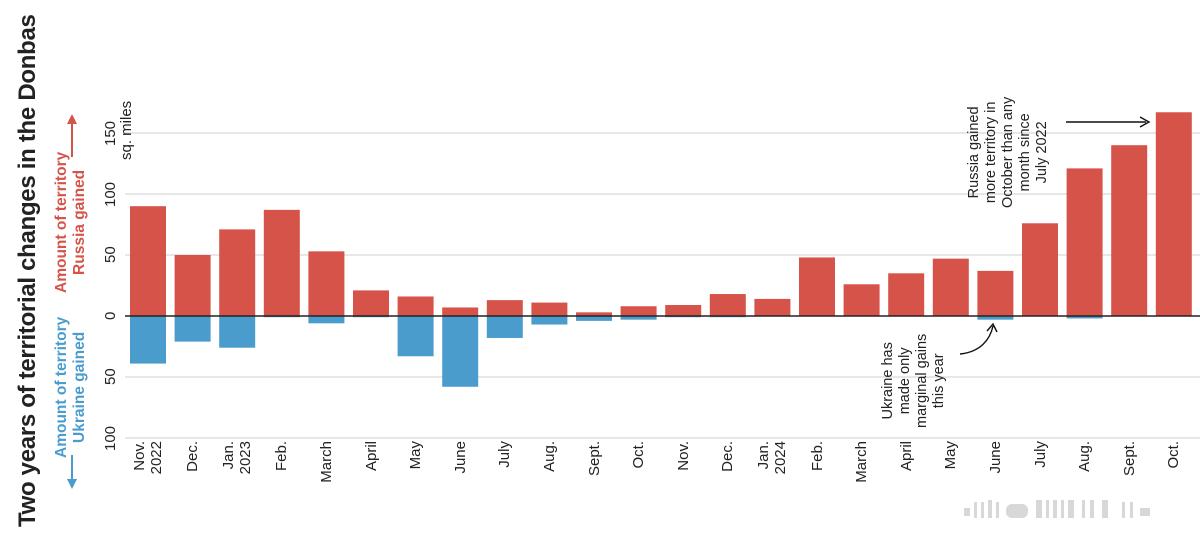  Describe the element at coordinates (110, 316) in the screenshot. I see `y-tick-label: 0` at that location.